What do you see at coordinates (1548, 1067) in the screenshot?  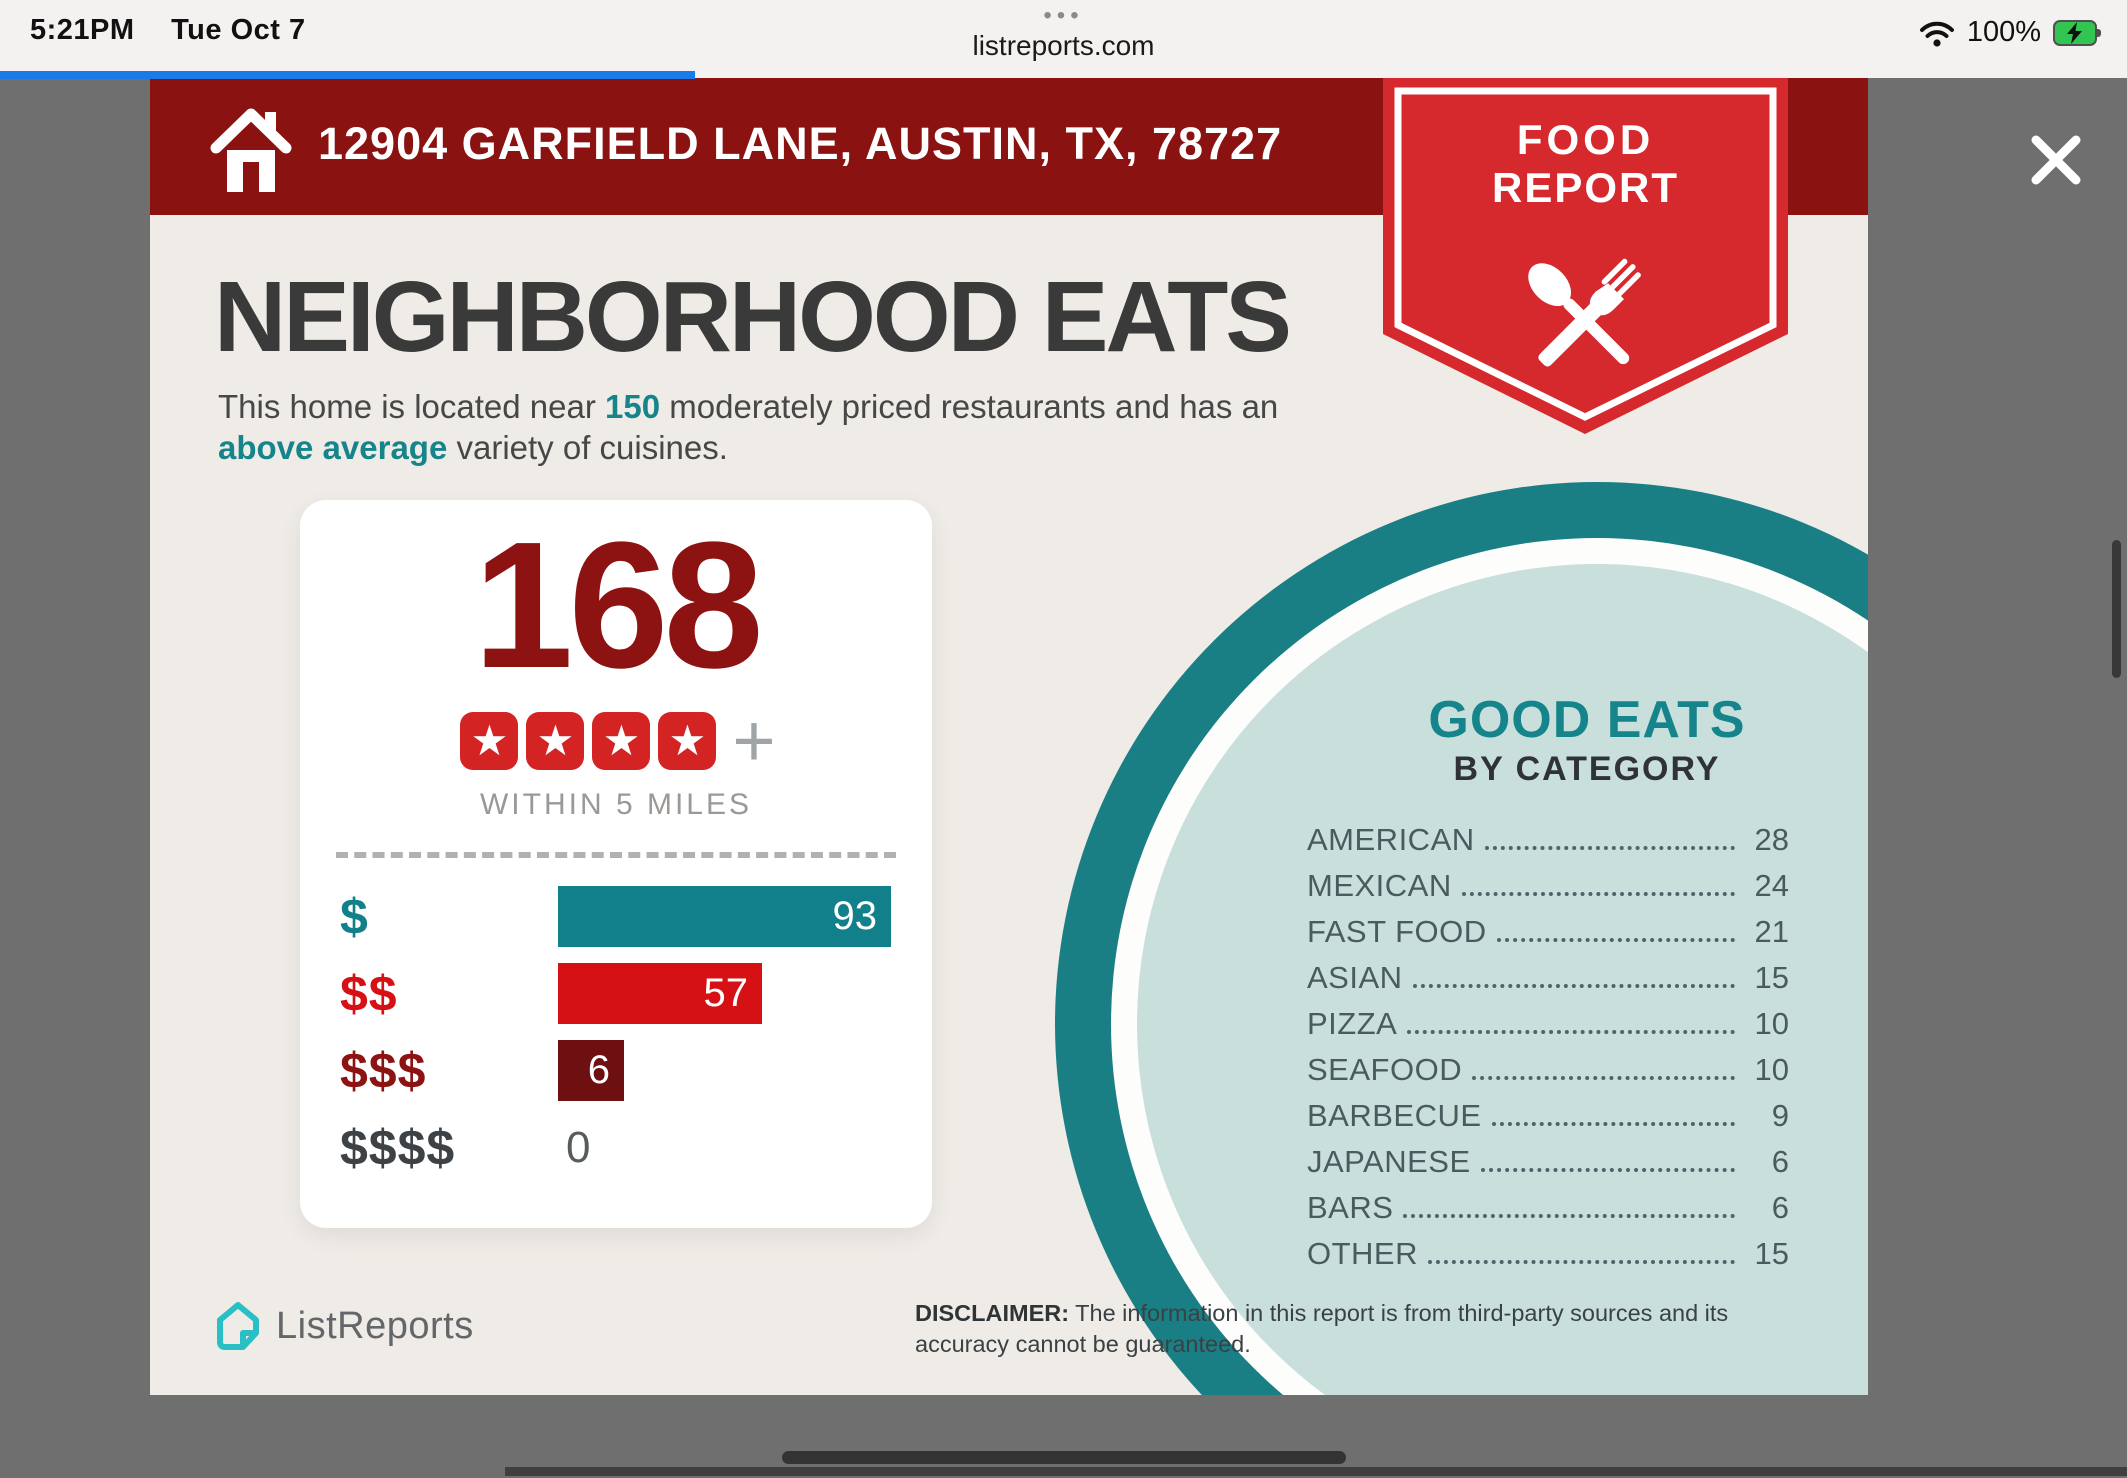 I see `category-row: SEAFOOD 10` at bounding box center [1548, 1067].